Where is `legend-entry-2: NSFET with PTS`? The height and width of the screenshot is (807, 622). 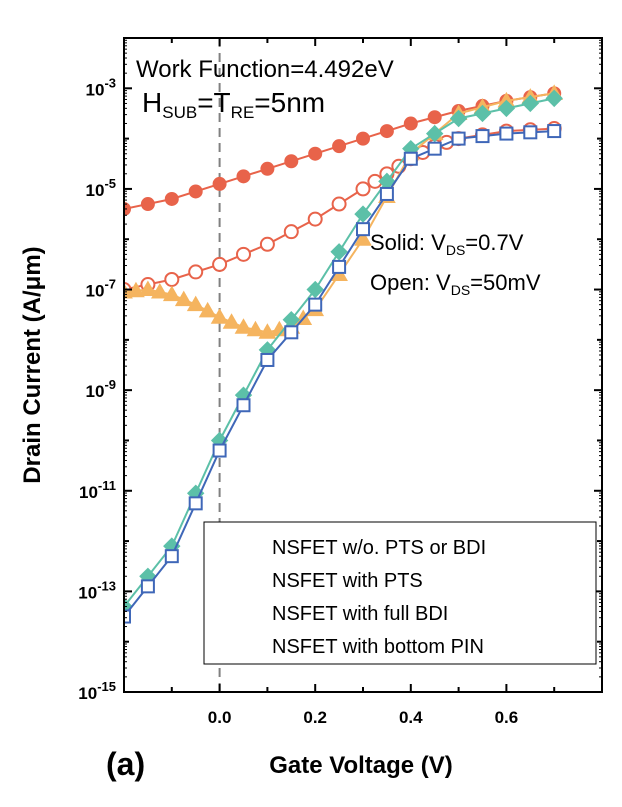
legend-entry-2: NSFET with PTS is located at coordinates (347, 581).